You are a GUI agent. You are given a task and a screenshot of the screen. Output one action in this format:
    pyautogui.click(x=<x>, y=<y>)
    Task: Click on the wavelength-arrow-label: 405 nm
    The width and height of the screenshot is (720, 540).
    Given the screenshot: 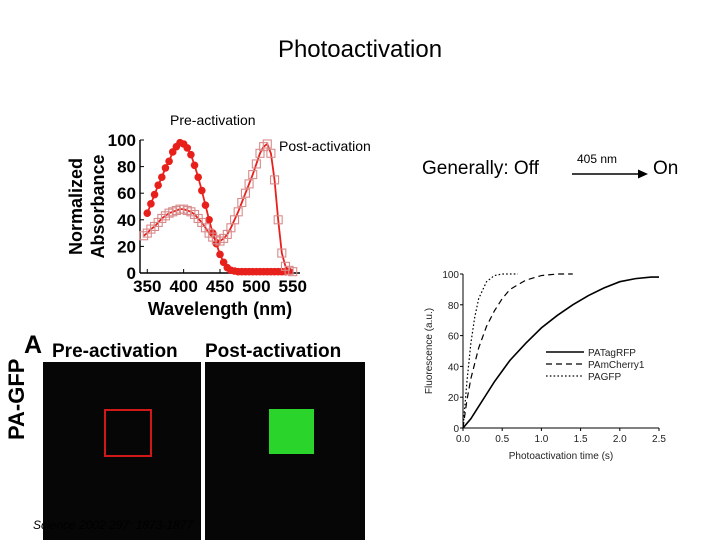 What is the action you would take?
    pyautogui.click(x=597, y=159)
    